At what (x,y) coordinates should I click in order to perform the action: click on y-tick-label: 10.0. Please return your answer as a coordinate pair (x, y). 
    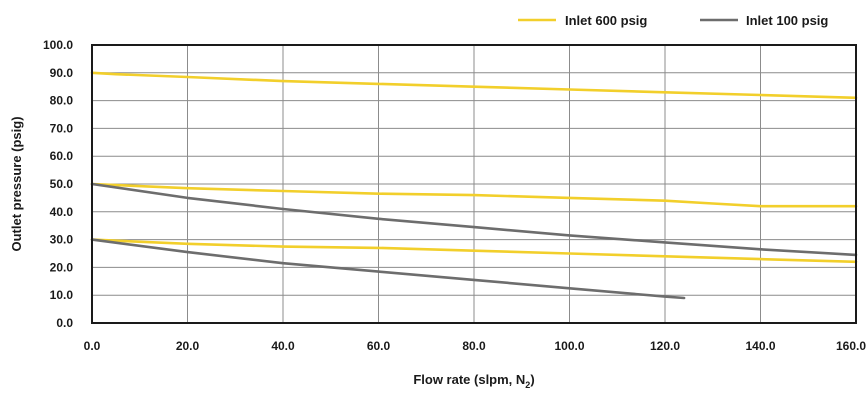
    Looking at the image, I should click on (62, 295).